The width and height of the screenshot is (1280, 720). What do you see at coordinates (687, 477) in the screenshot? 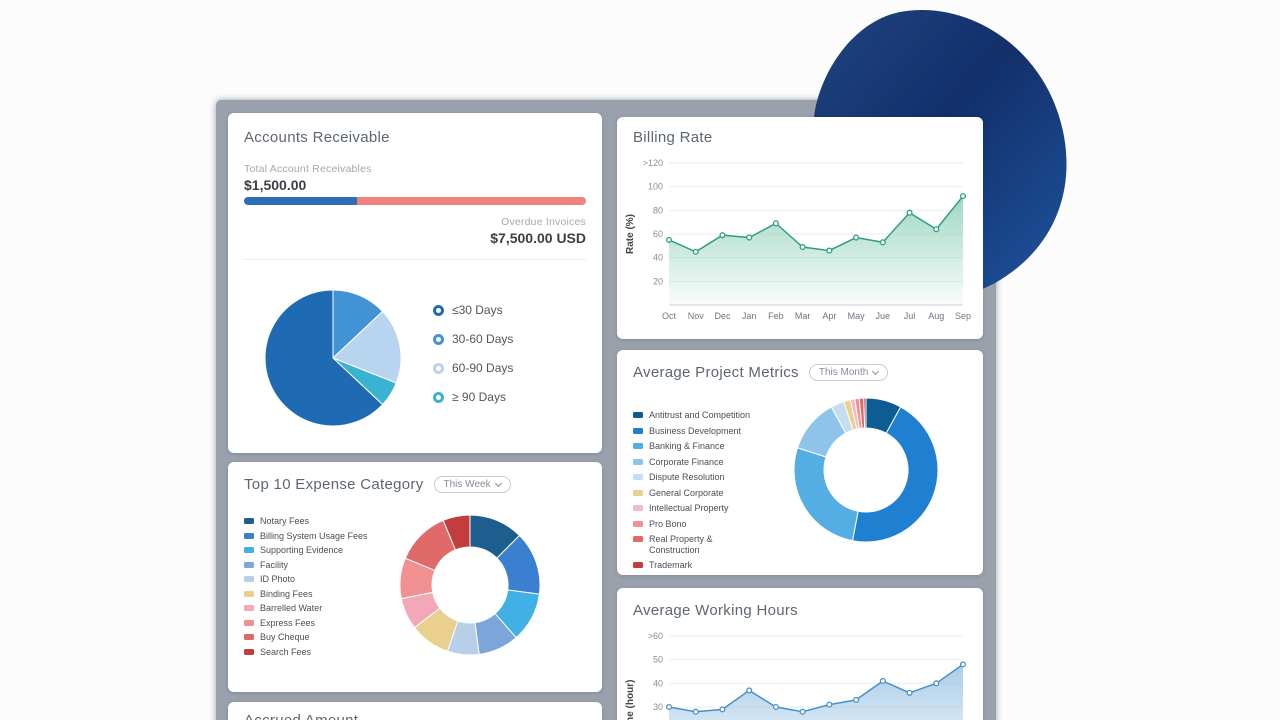
I see `legend-label: Dispute Resolution` at bounding box center [687, 477].